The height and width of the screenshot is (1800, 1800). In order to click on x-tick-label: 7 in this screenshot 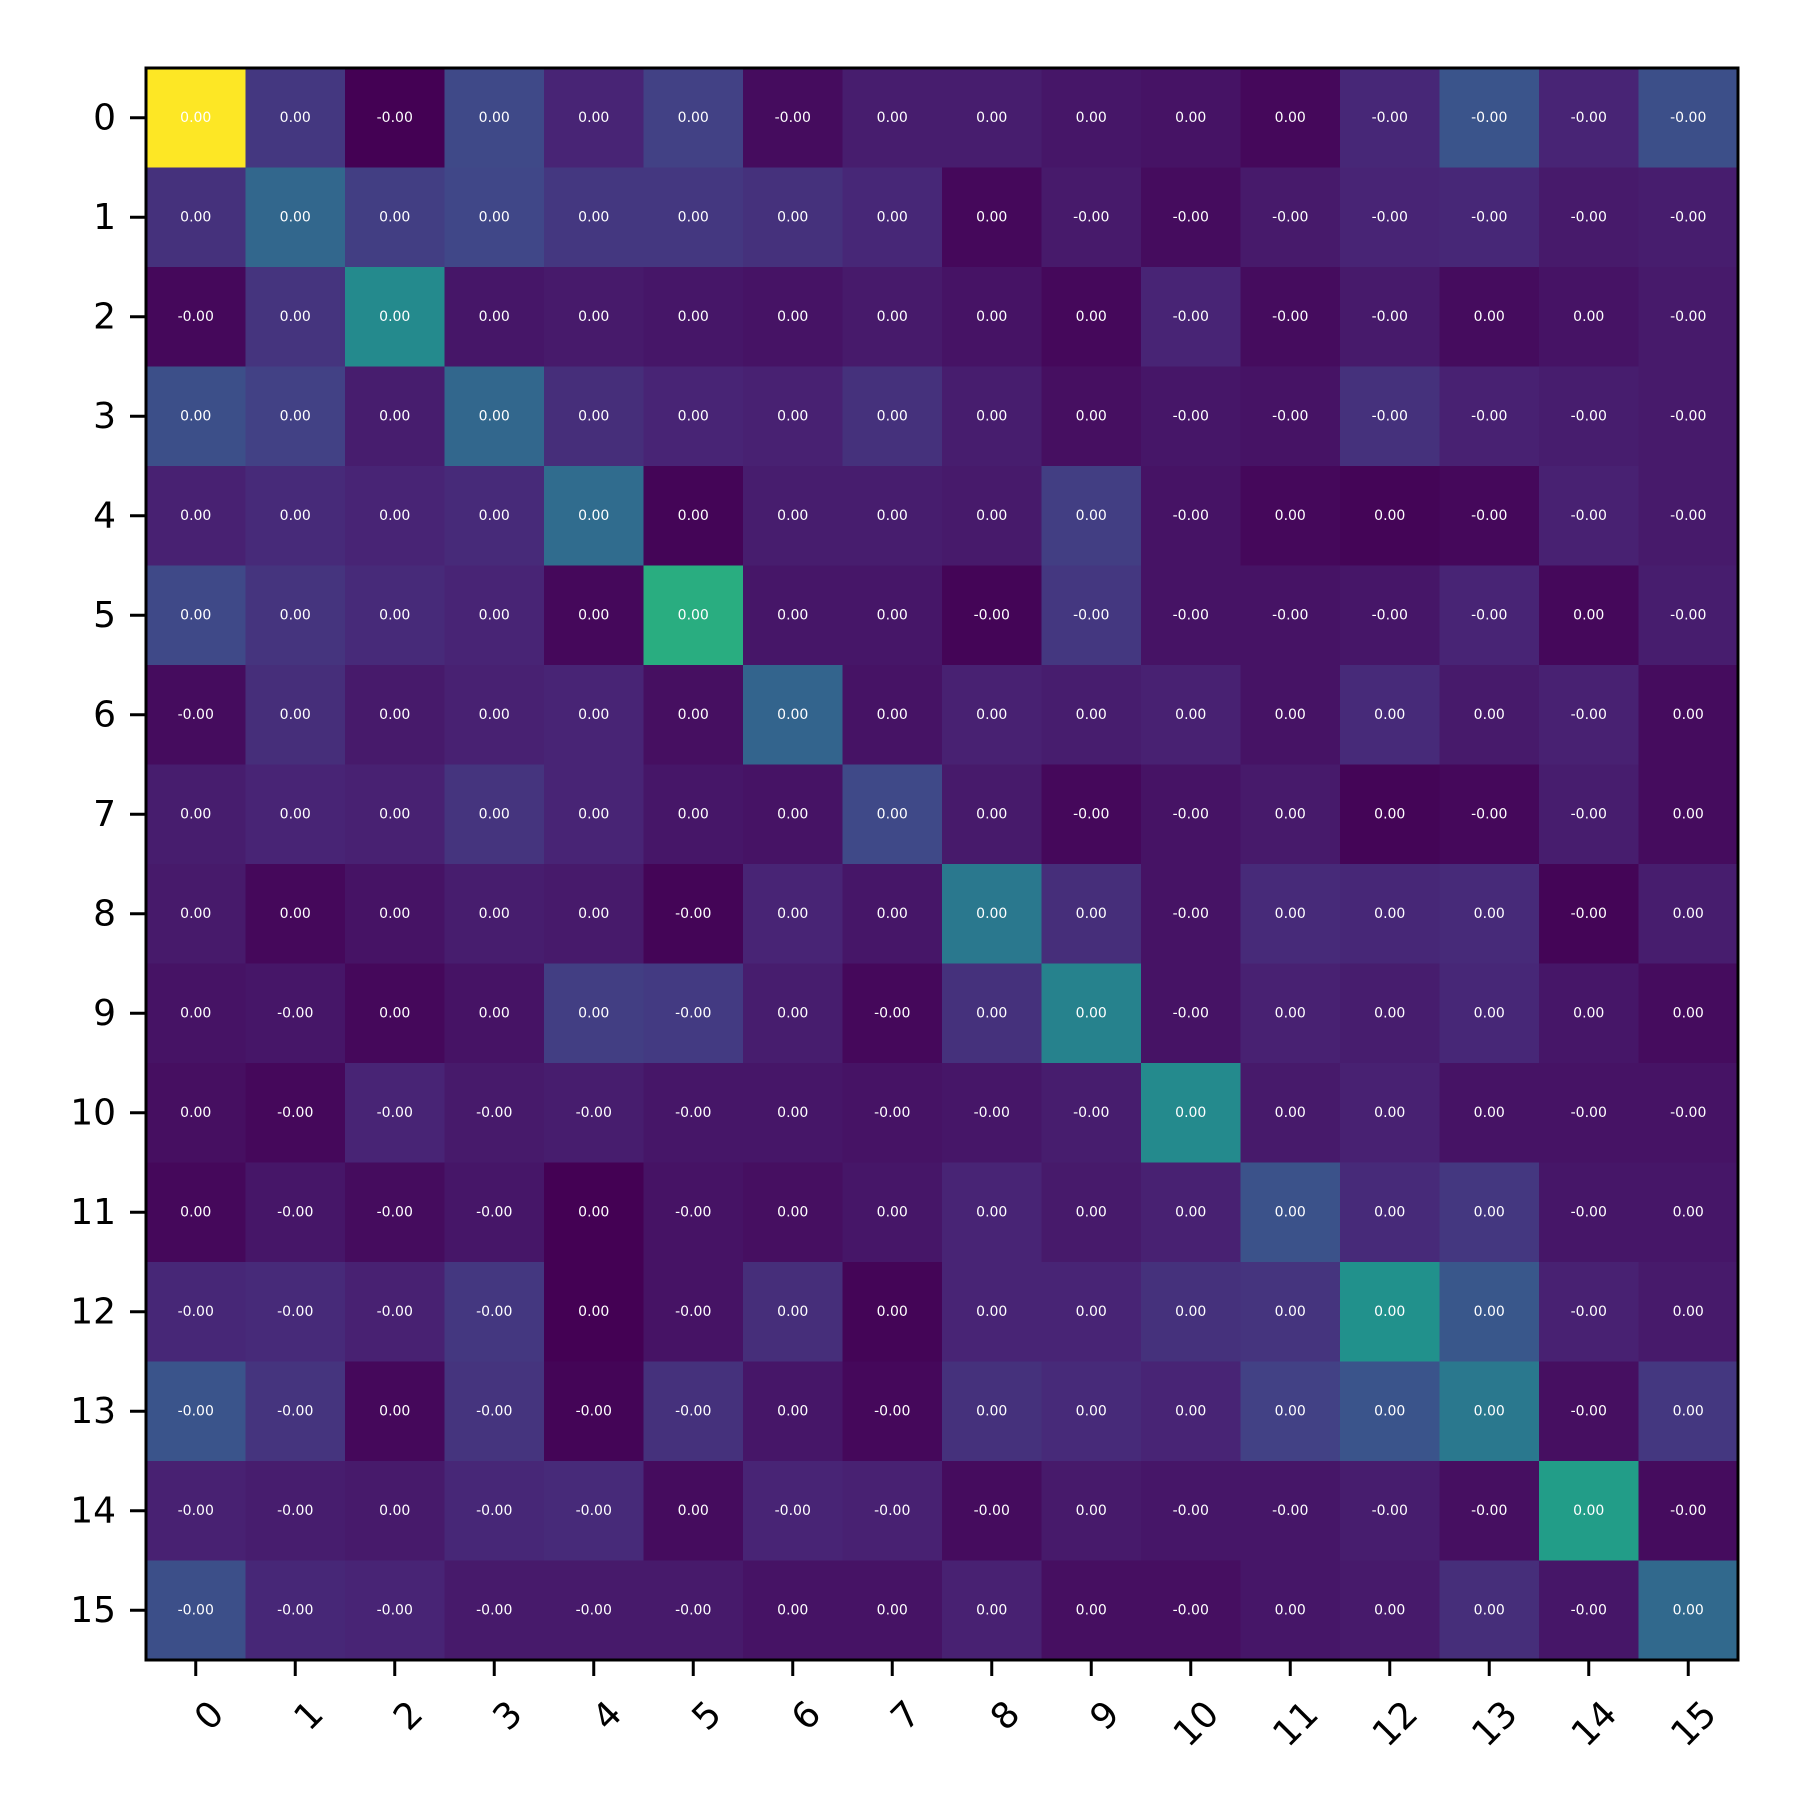, I will do `click(906, 1715)`.